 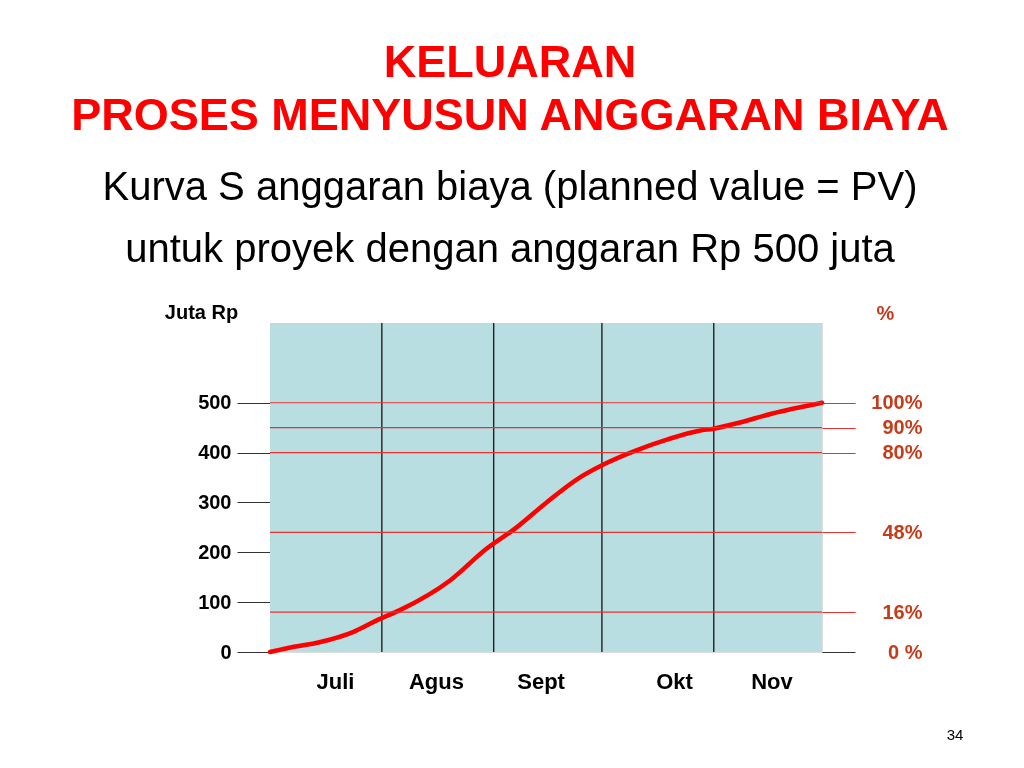 What do you see at coordinates (772, 681) in the screenshot?
I see `x-tick-label: Nov` at bounding box center [772, 681].